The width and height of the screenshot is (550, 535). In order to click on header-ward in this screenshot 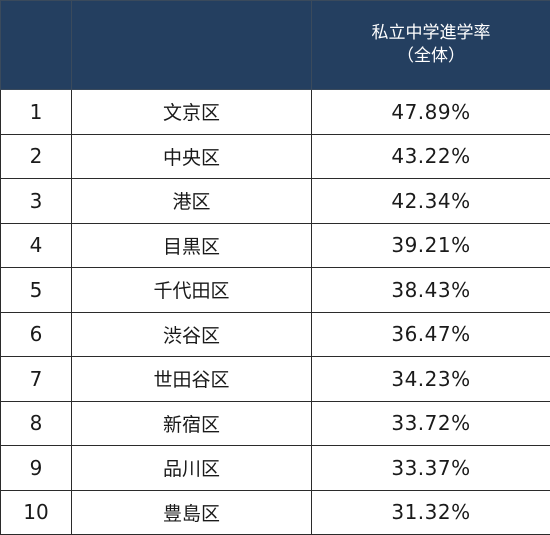, I will do `click(192, 45)`.